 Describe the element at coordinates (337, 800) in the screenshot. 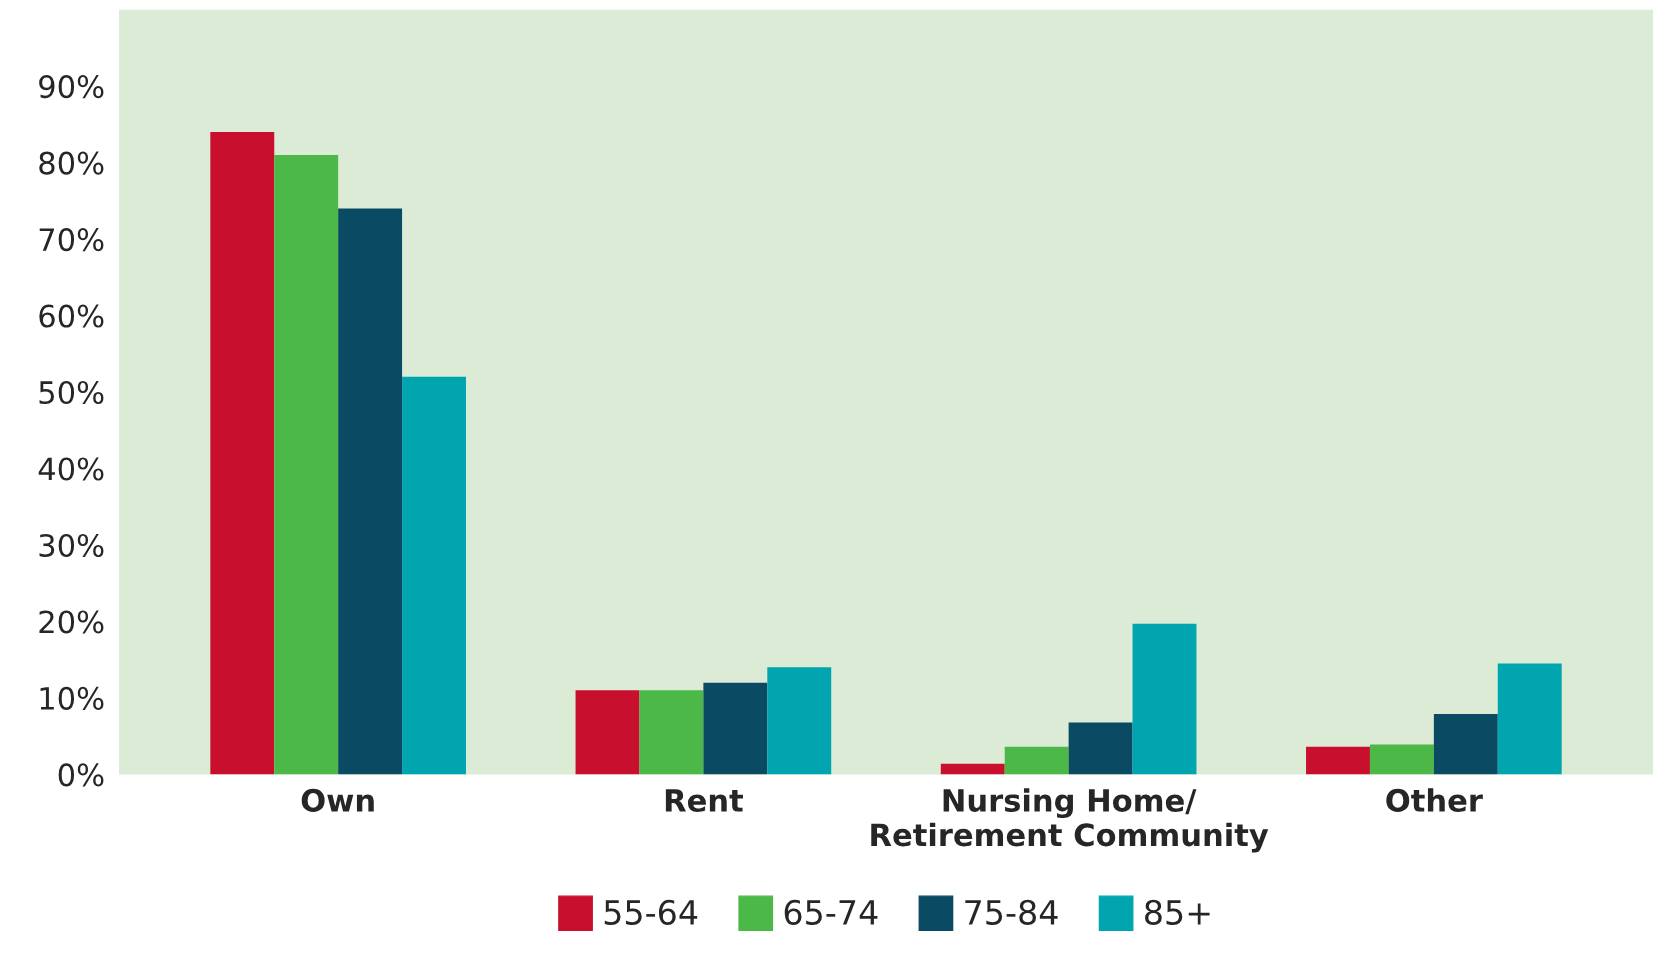

I see `x-tick-label: Own` at that location.